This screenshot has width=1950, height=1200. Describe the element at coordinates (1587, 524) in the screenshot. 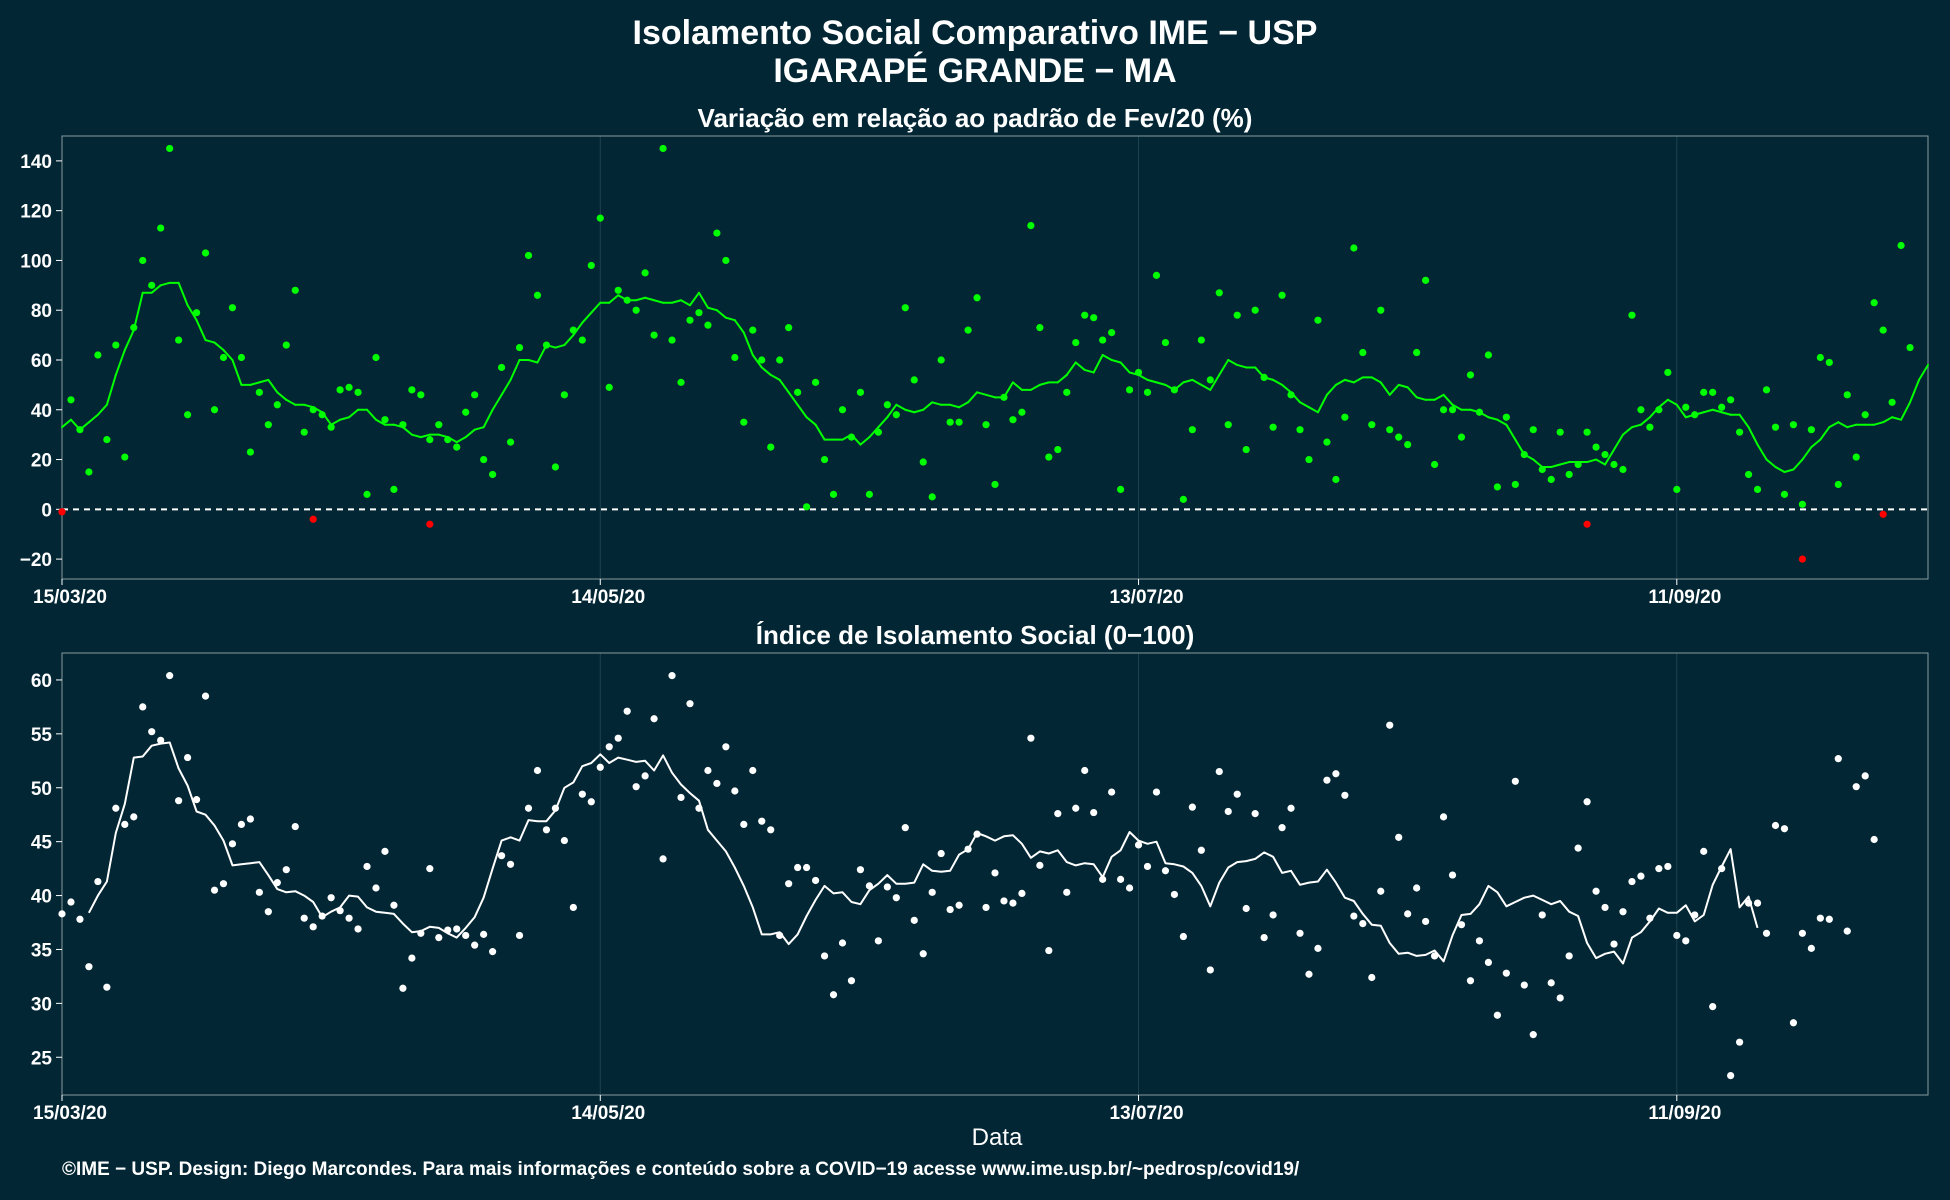

I see `variation-negative-point` at that location.